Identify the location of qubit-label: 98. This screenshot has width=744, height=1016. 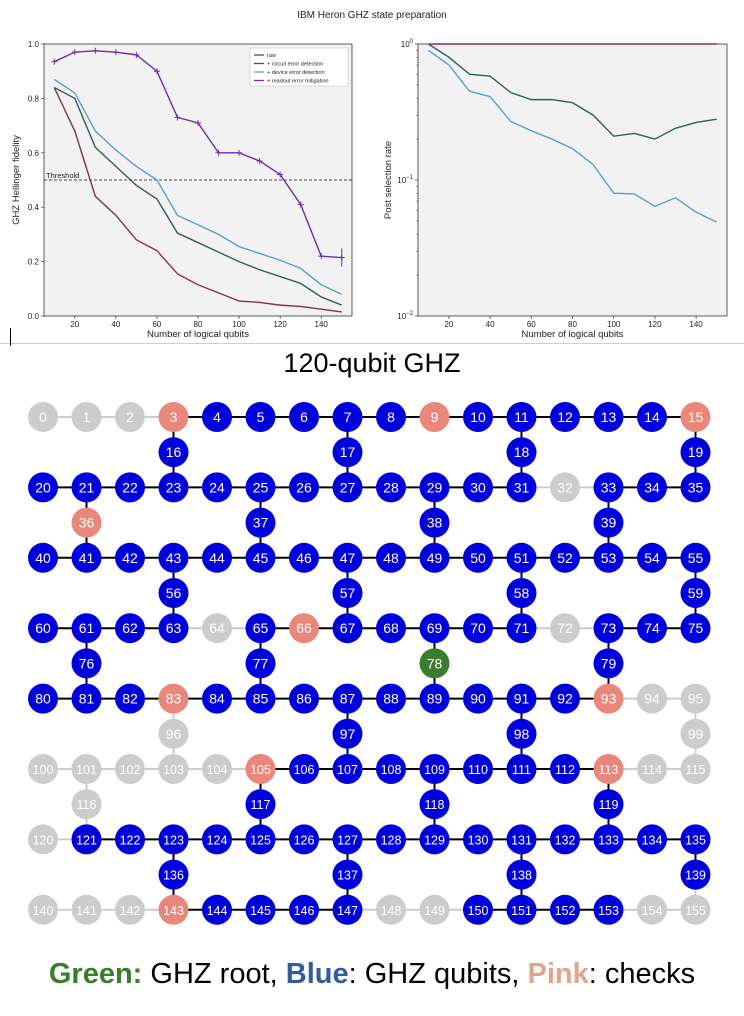
(522, 734).